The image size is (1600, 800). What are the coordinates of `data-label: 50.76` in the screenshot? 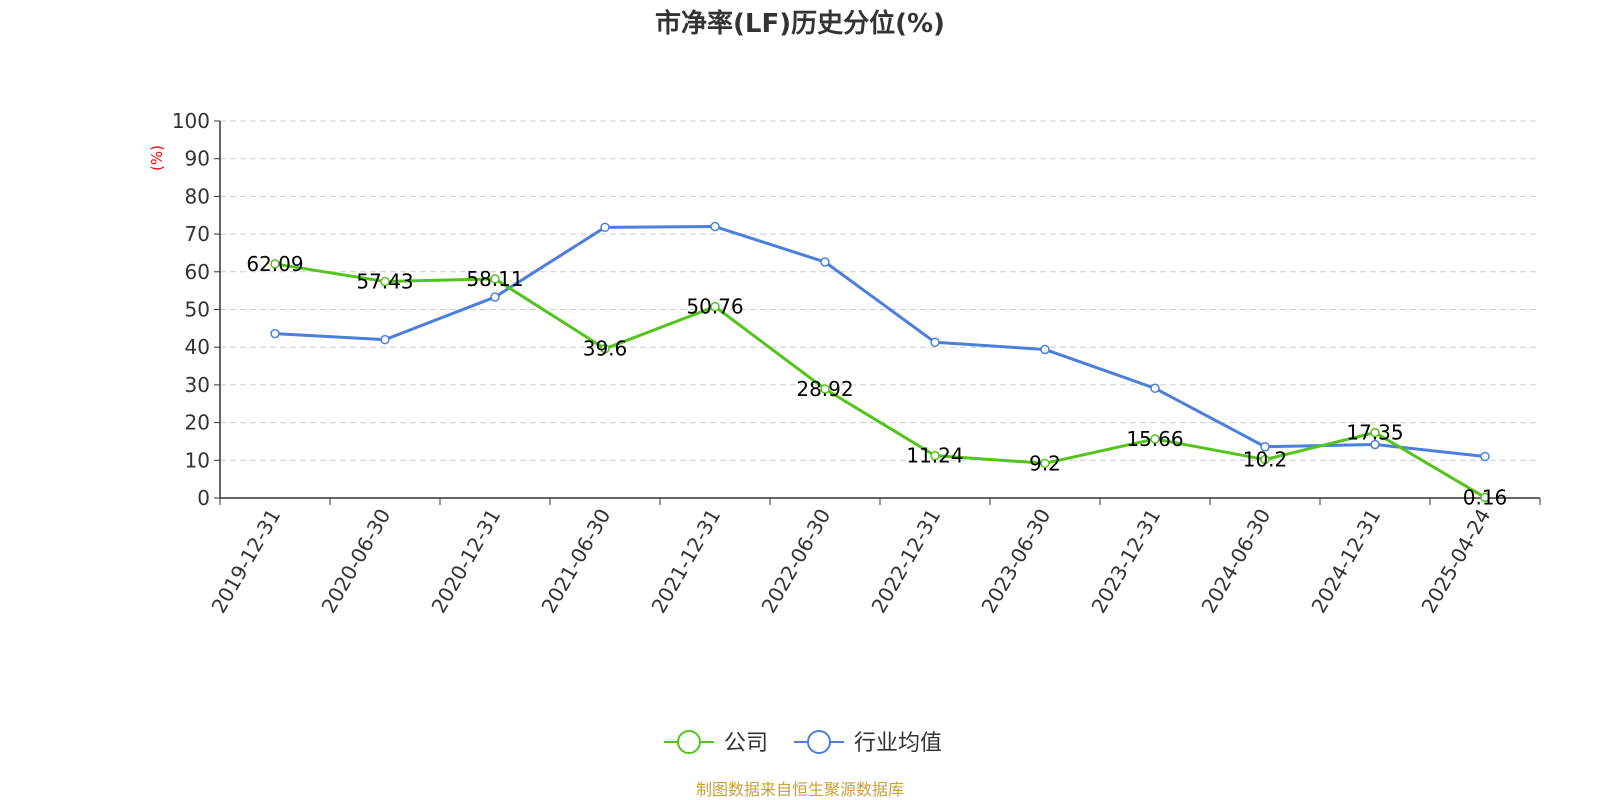 It's located at (714, 307).